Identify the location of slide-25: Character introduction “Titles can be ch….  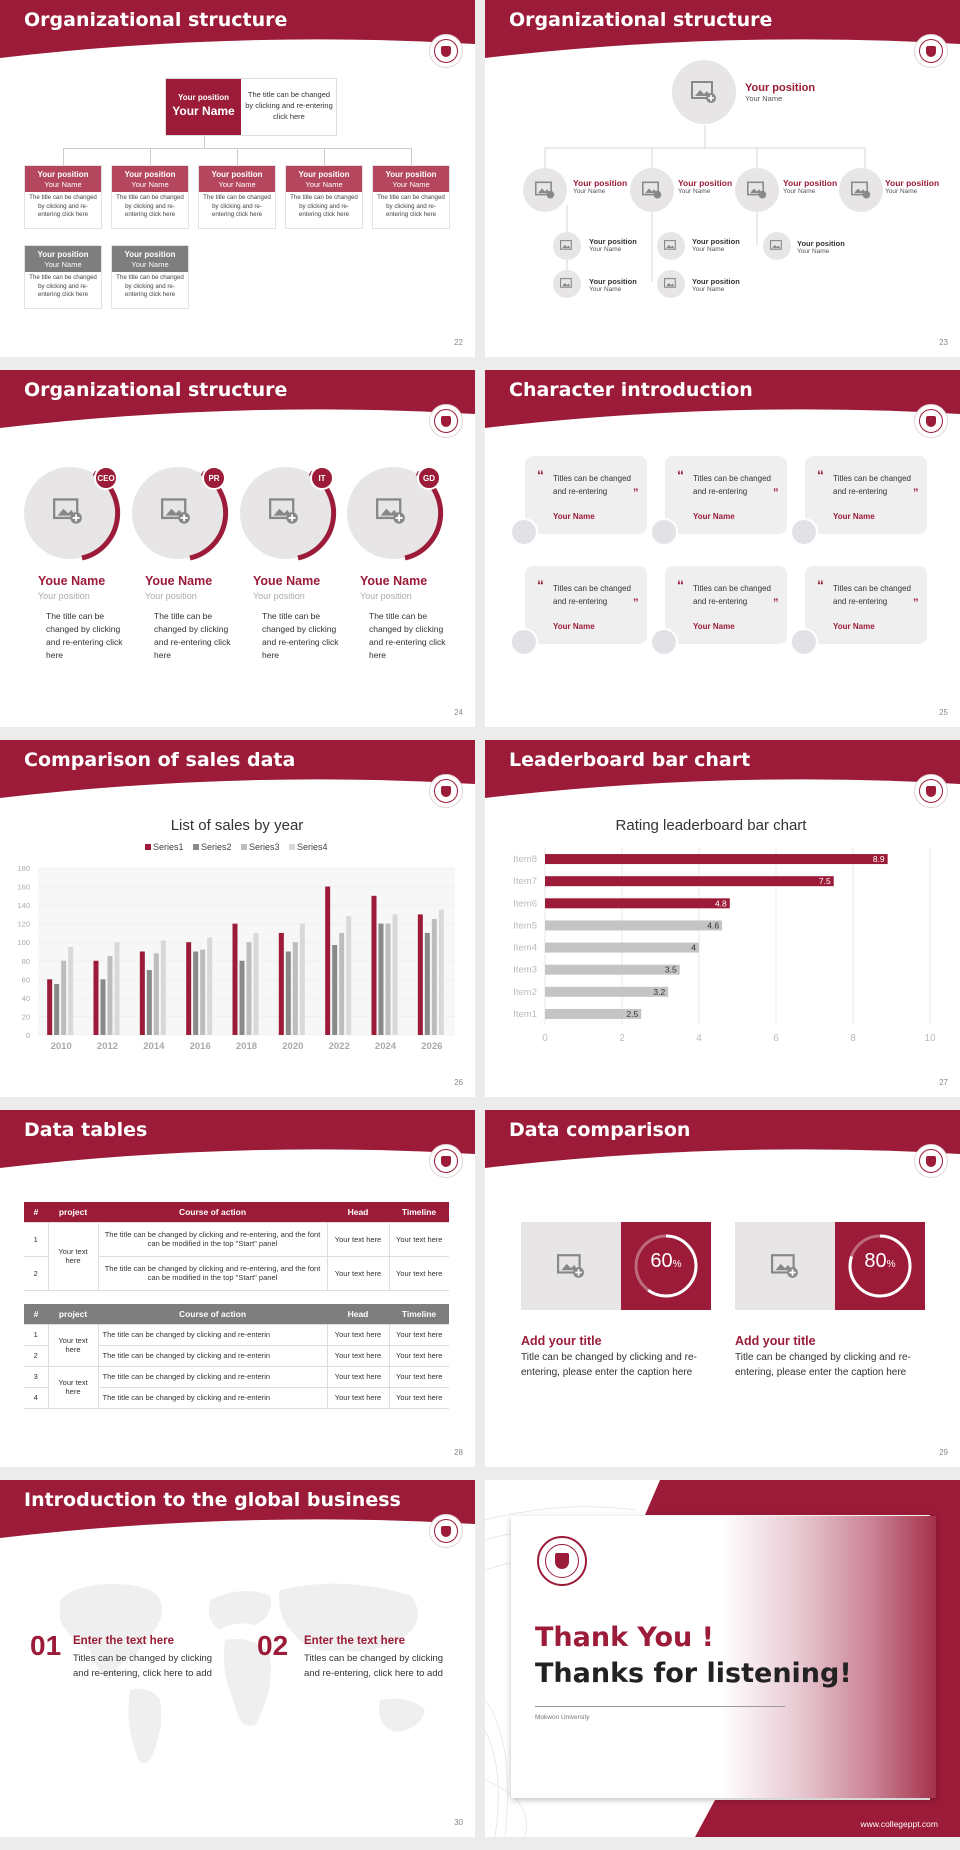
(722, 548).